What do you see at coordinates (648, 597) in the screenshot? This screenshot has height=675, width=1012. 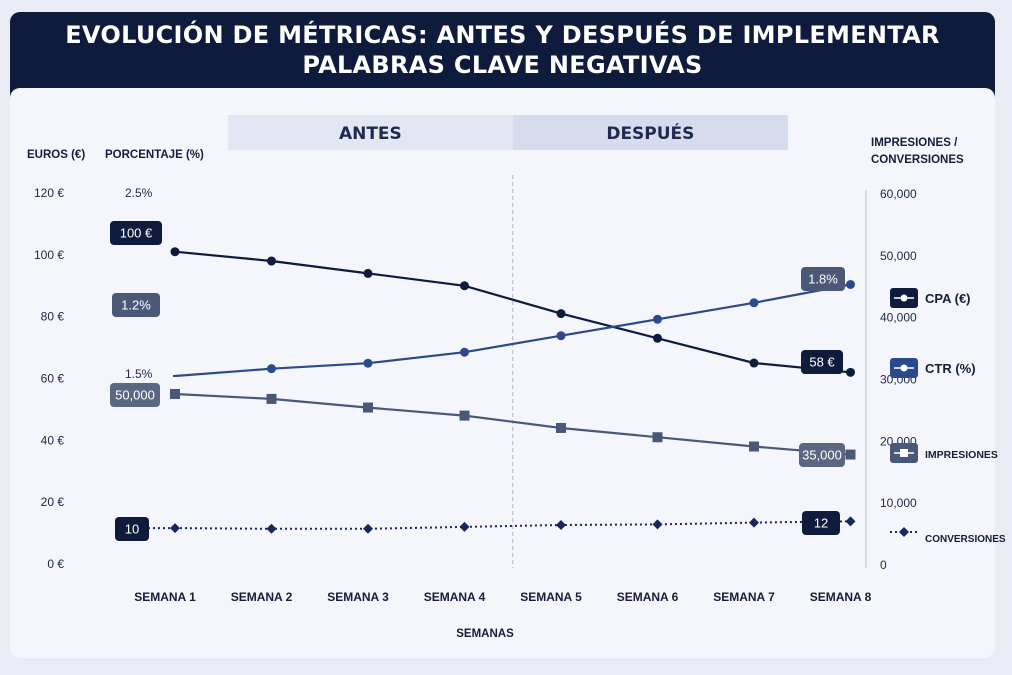 I see `x-tick-label: SEMANA 6` at bounding box center [648, 597].